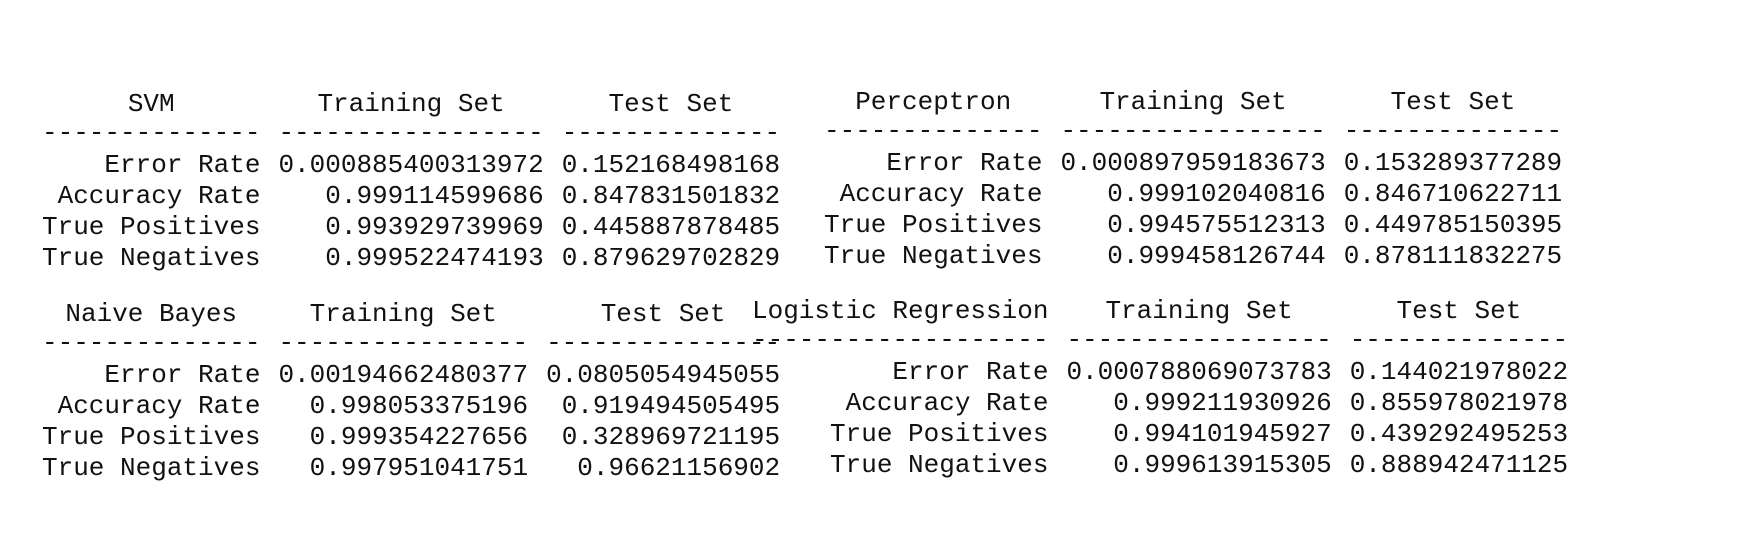 Image resolution: width=1750 pixels, height=546 pixels. I want to click on model-name: Logistic Regression, so click(900, 311).